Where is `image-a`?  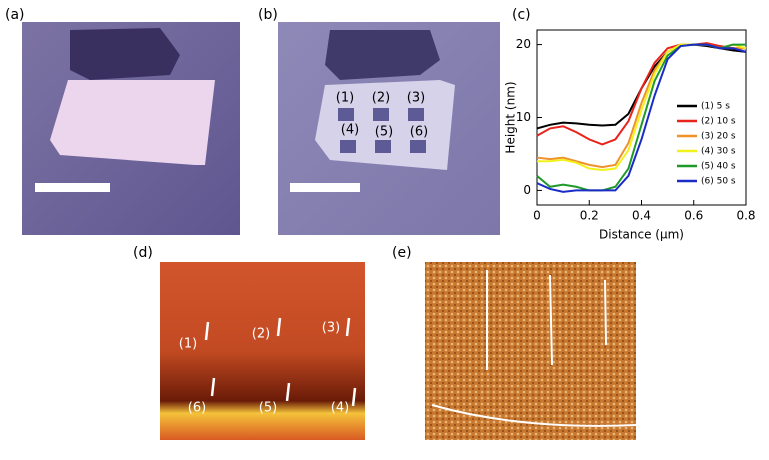 image-a is located at coordinates (131, 128).